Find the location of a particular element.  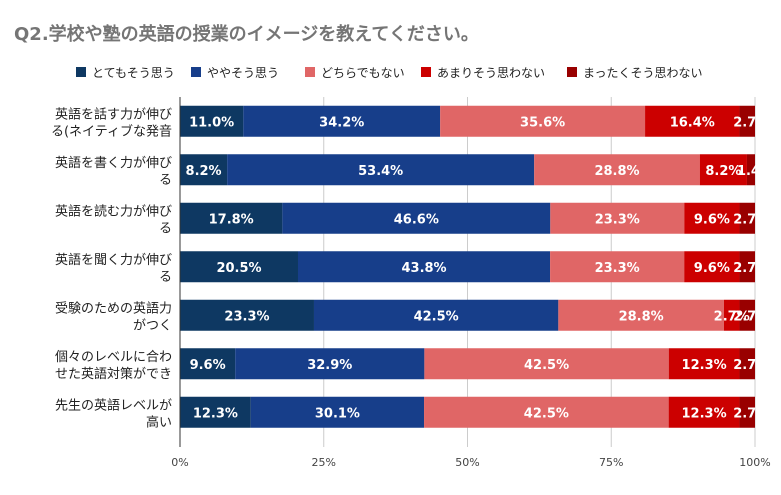

data-label: 53.4% is located at coordinates (380, 171).